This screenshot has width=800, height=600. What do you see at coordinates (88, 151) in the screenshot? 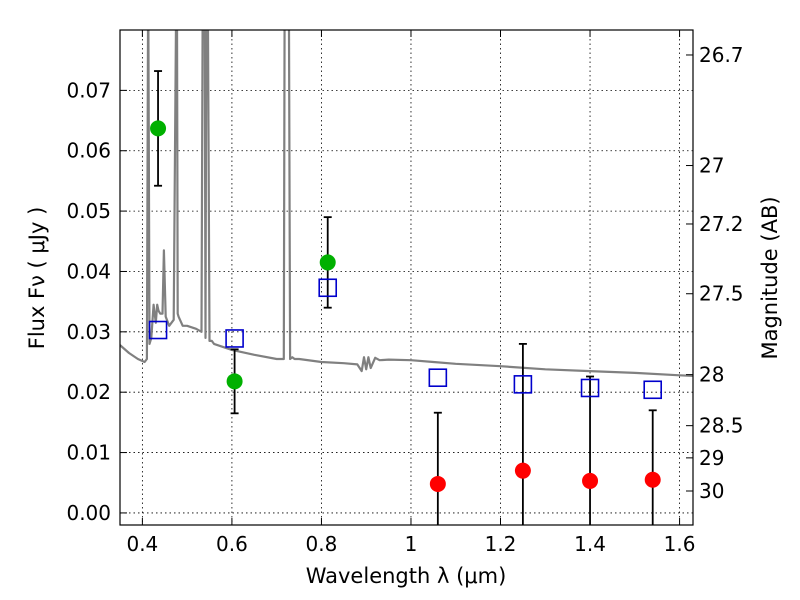
I see `y-tick-label: 0.06` at bounding box center [88, 151].